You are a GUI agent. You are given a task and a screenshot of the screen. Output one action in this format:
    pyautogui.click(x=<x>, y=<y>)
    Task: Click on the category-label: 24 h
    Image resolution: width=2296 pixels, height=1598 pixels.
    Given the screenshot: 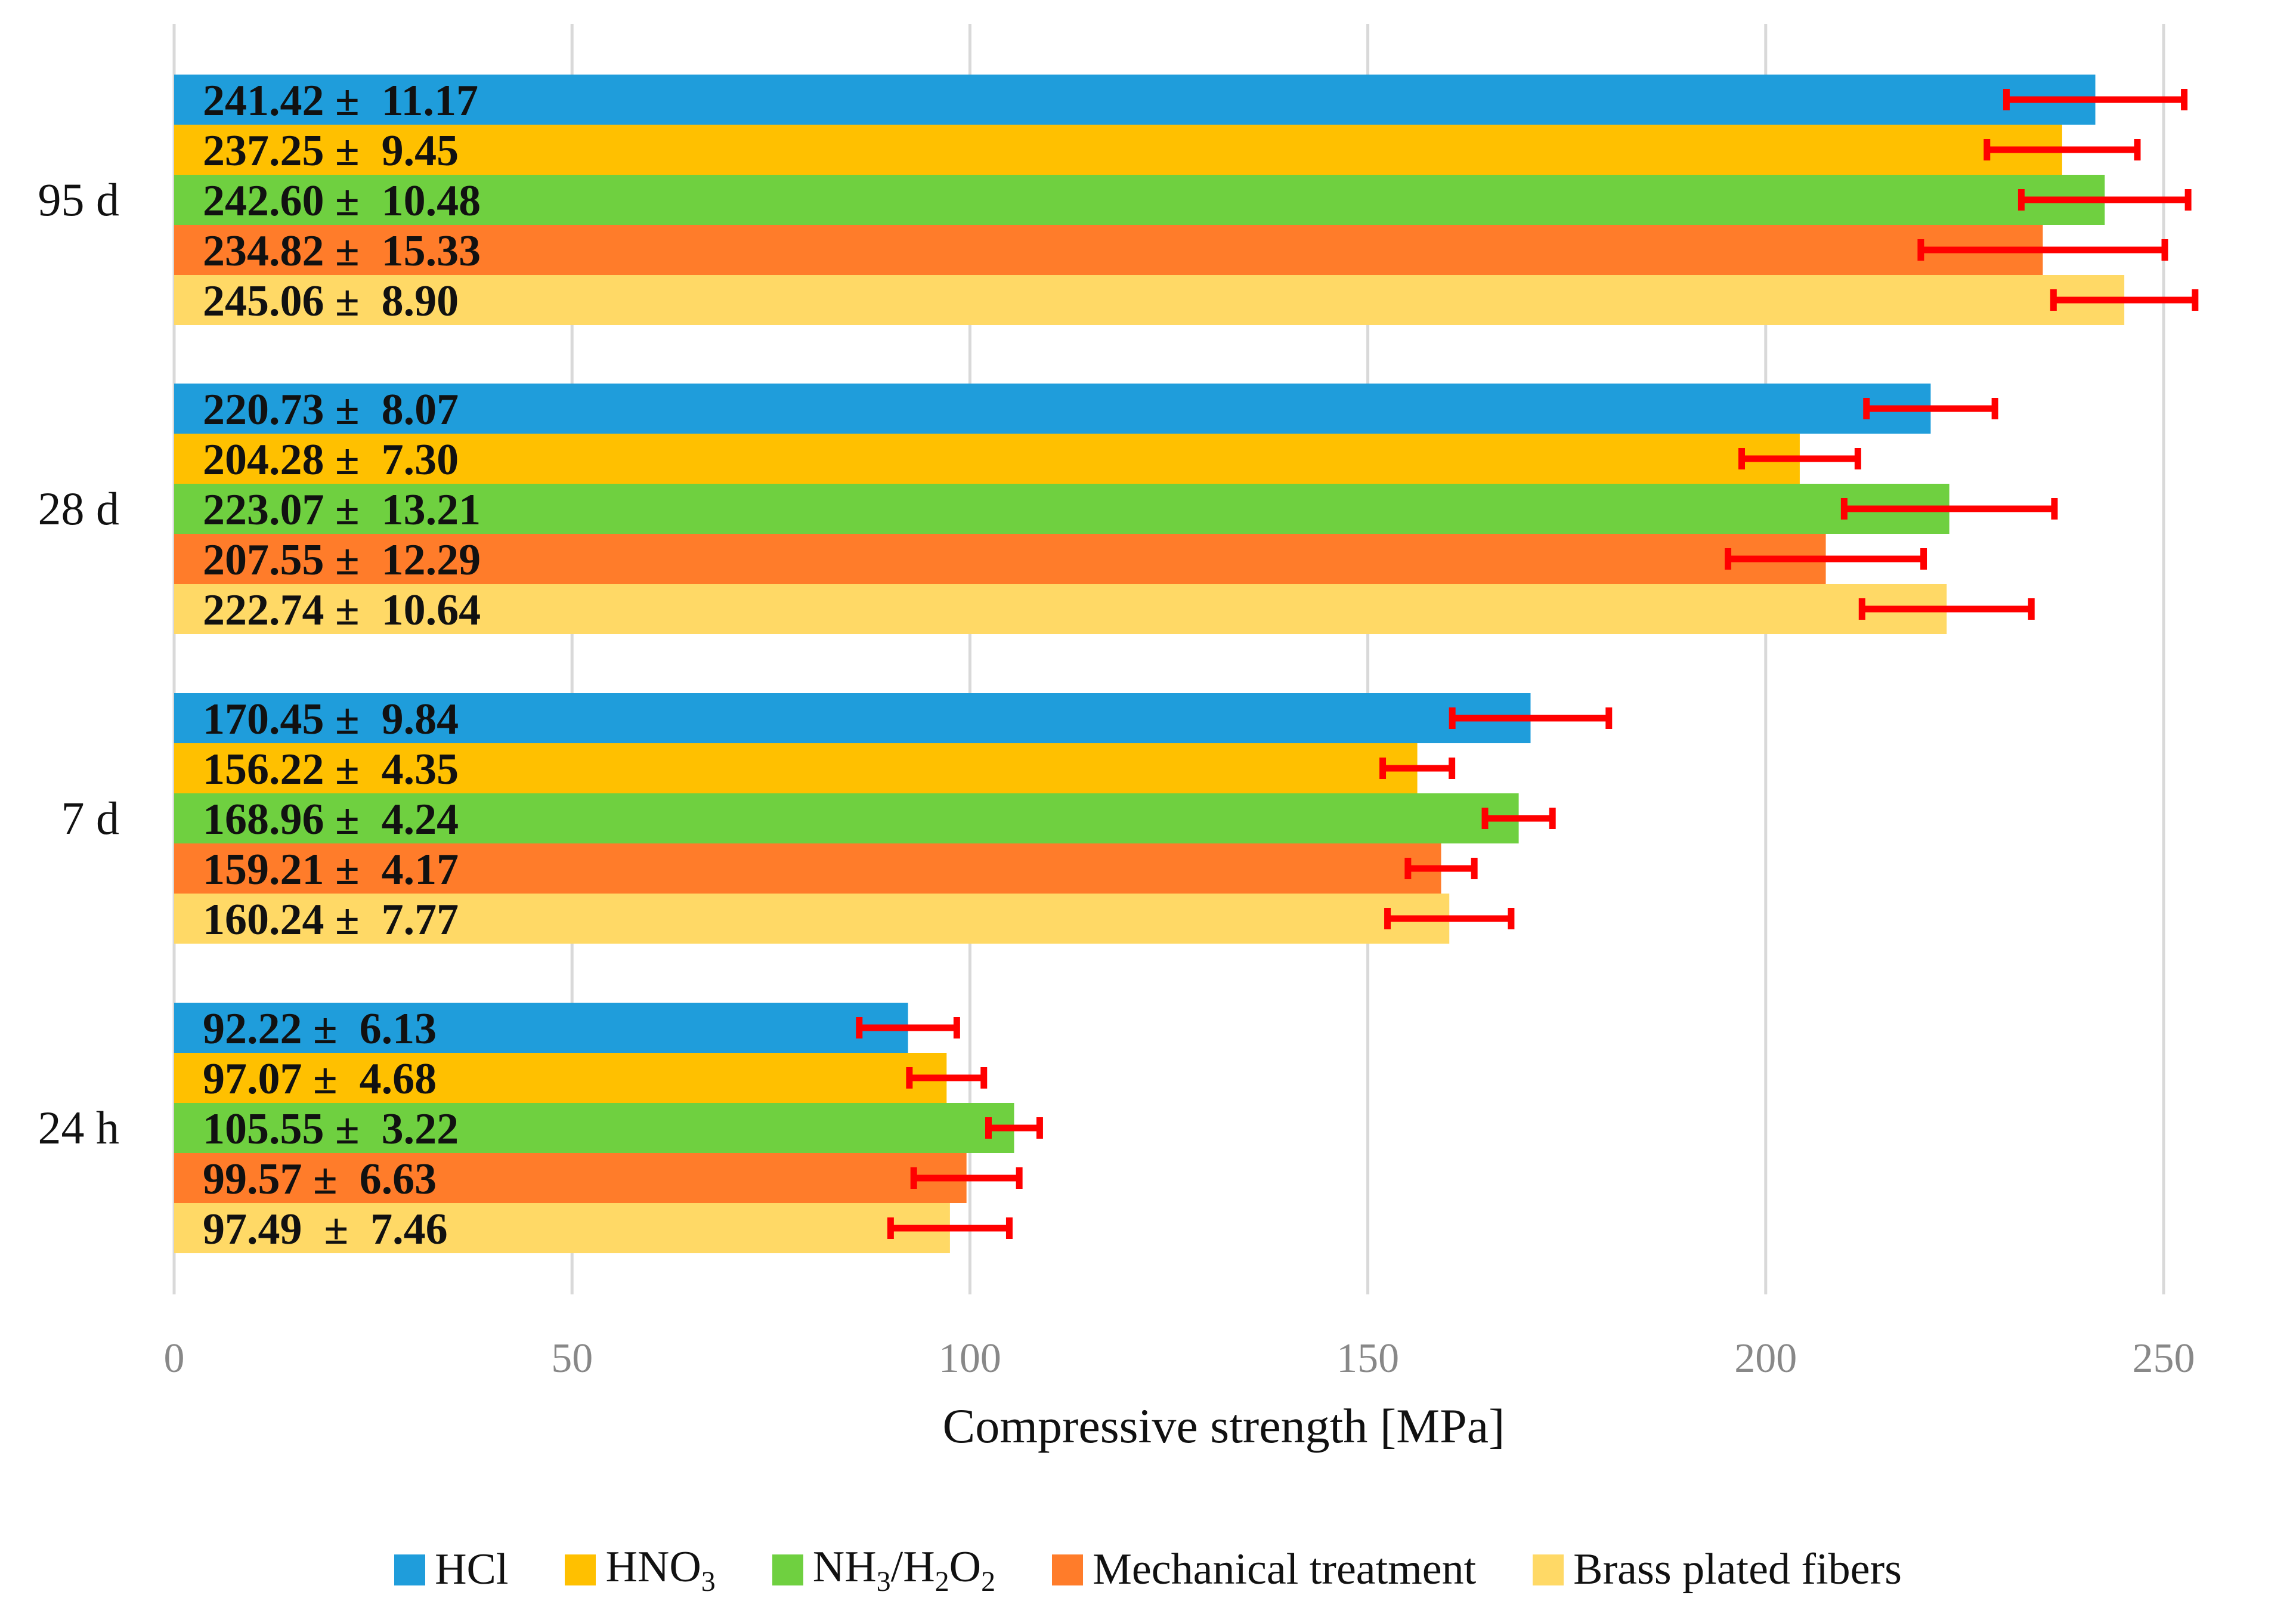 What is the action you would take?
    pyautogui.click(x=79, y=1128)
    